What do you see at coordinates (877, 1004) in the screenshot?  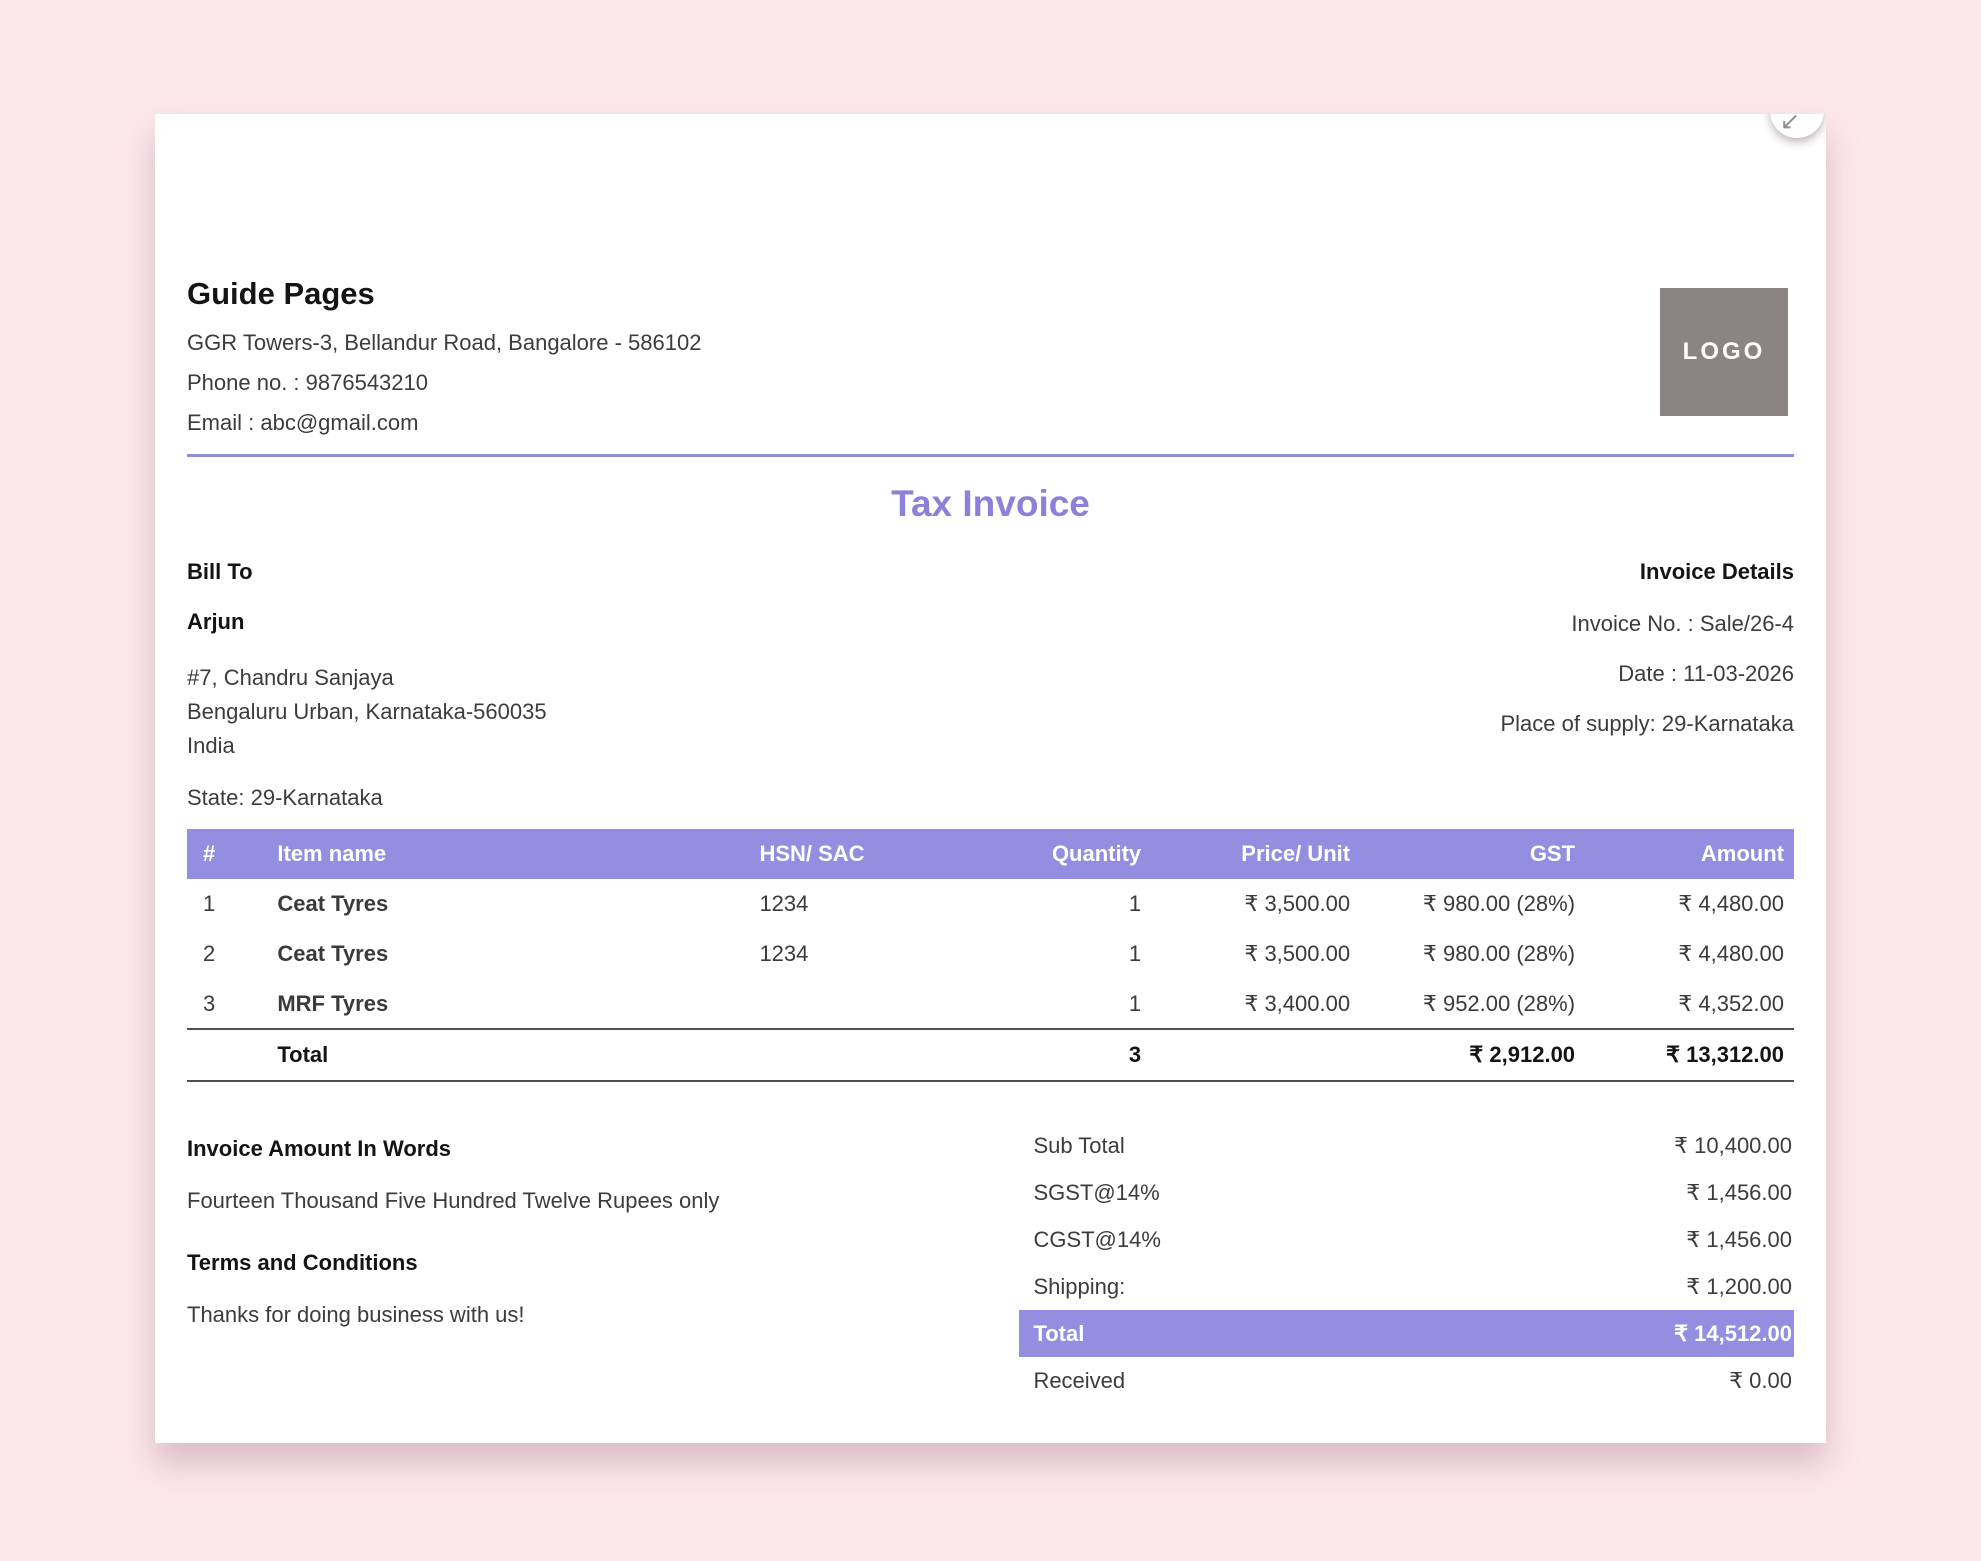 I see `row-hsn` at bounding box center [877, 1004].